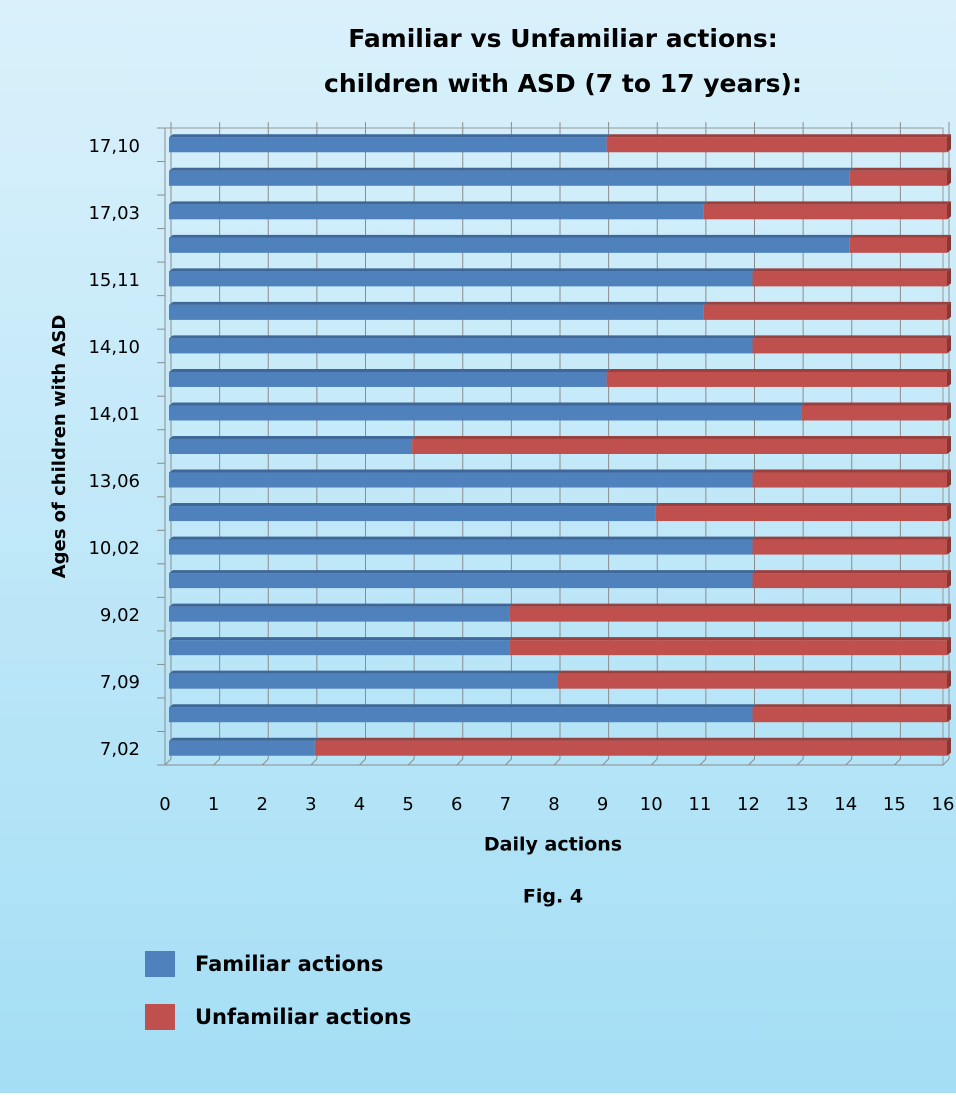 Image resolution: width=956 pixels, height=1097 pixels. Describe the element at coordinates (563, 83) in the screenshot. I see `chart-title: children with ASD (7 to 17 years):` at that location.